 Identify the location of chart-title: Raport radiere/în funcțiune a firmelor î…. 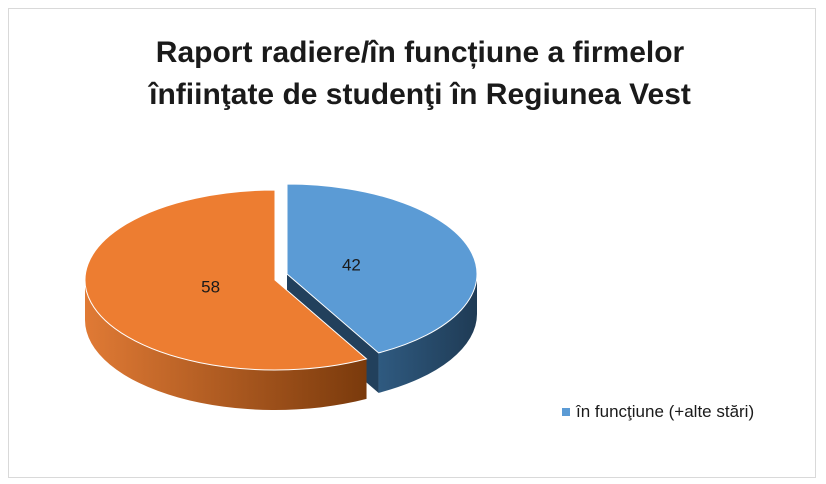
(420, 73).